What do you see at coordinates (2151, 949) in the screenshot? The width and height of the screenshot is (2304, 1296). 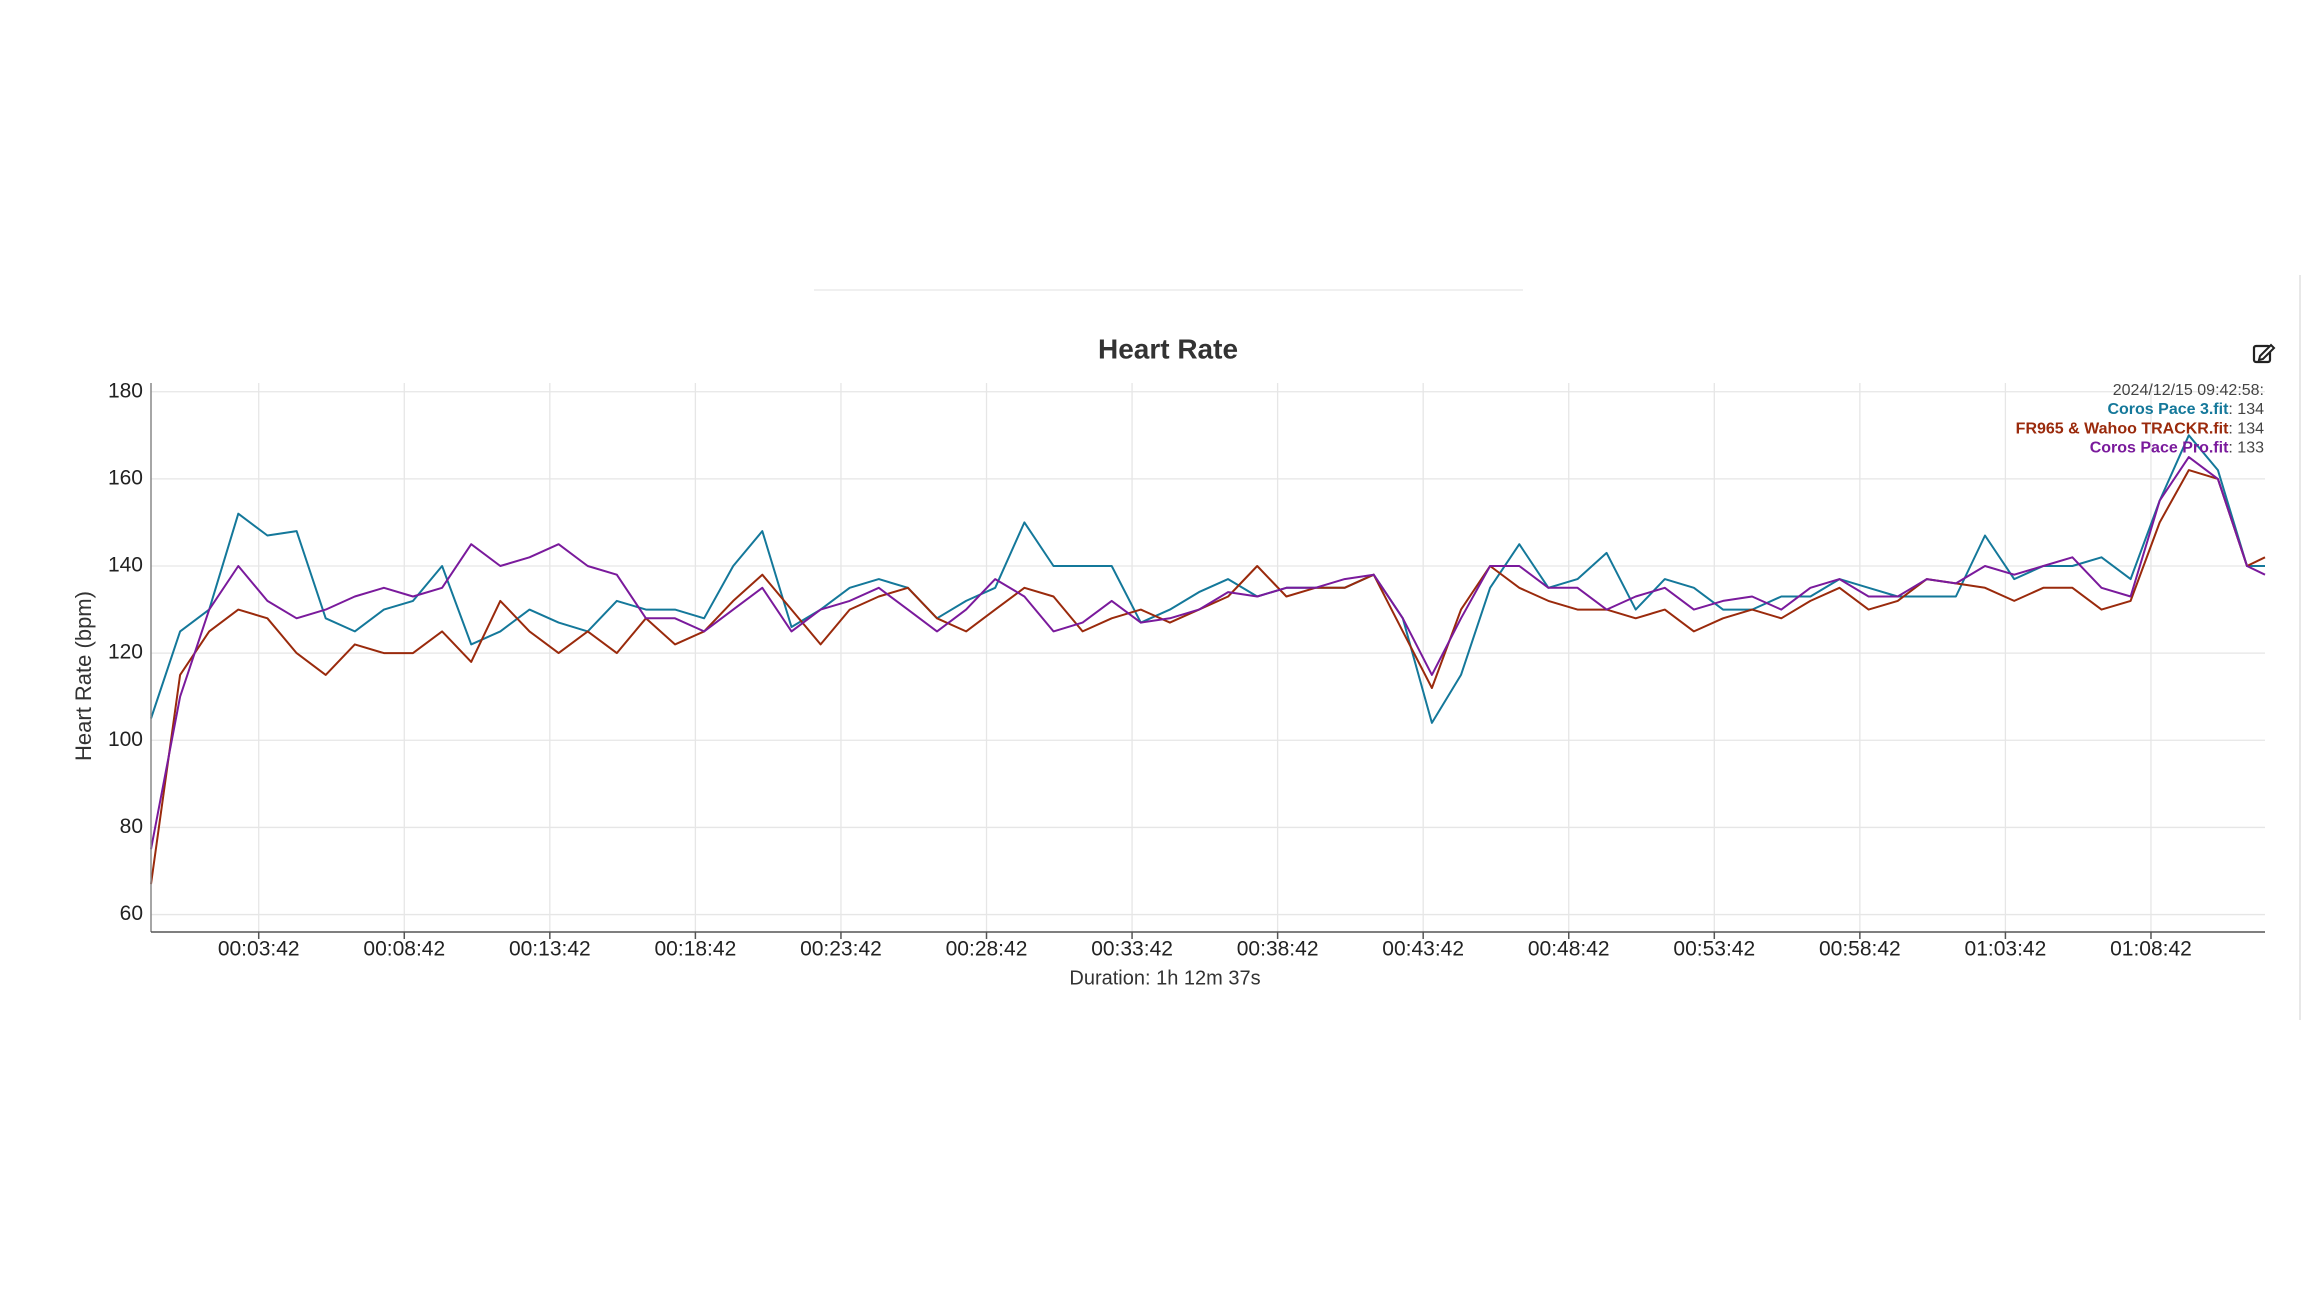 I see `x-tick-label: 01:08:42` at bounding box center [2151, 949].